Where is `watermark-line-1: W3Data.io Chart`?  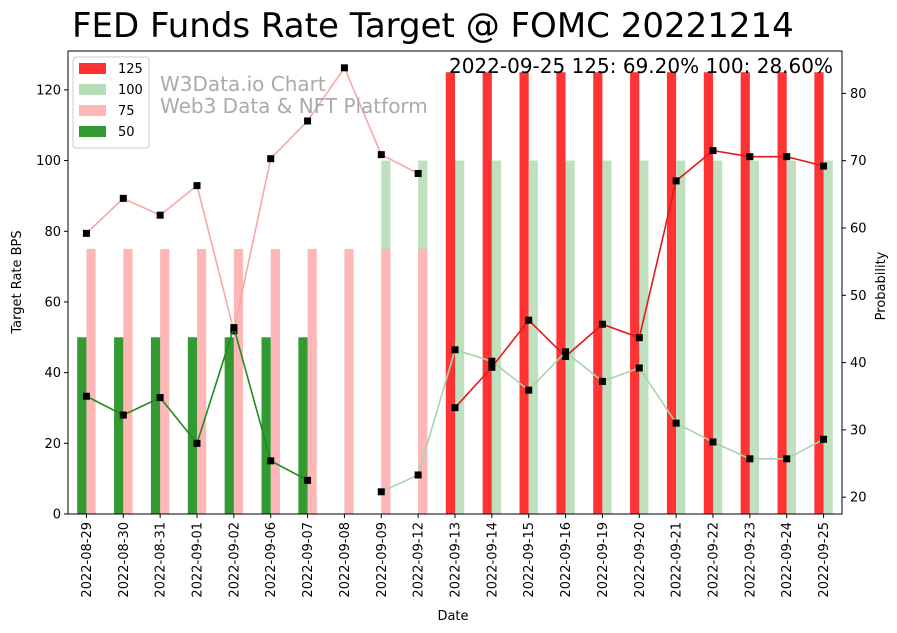
watermark-line-1: W3Data.io Chart is located at coordinates (243, 84).